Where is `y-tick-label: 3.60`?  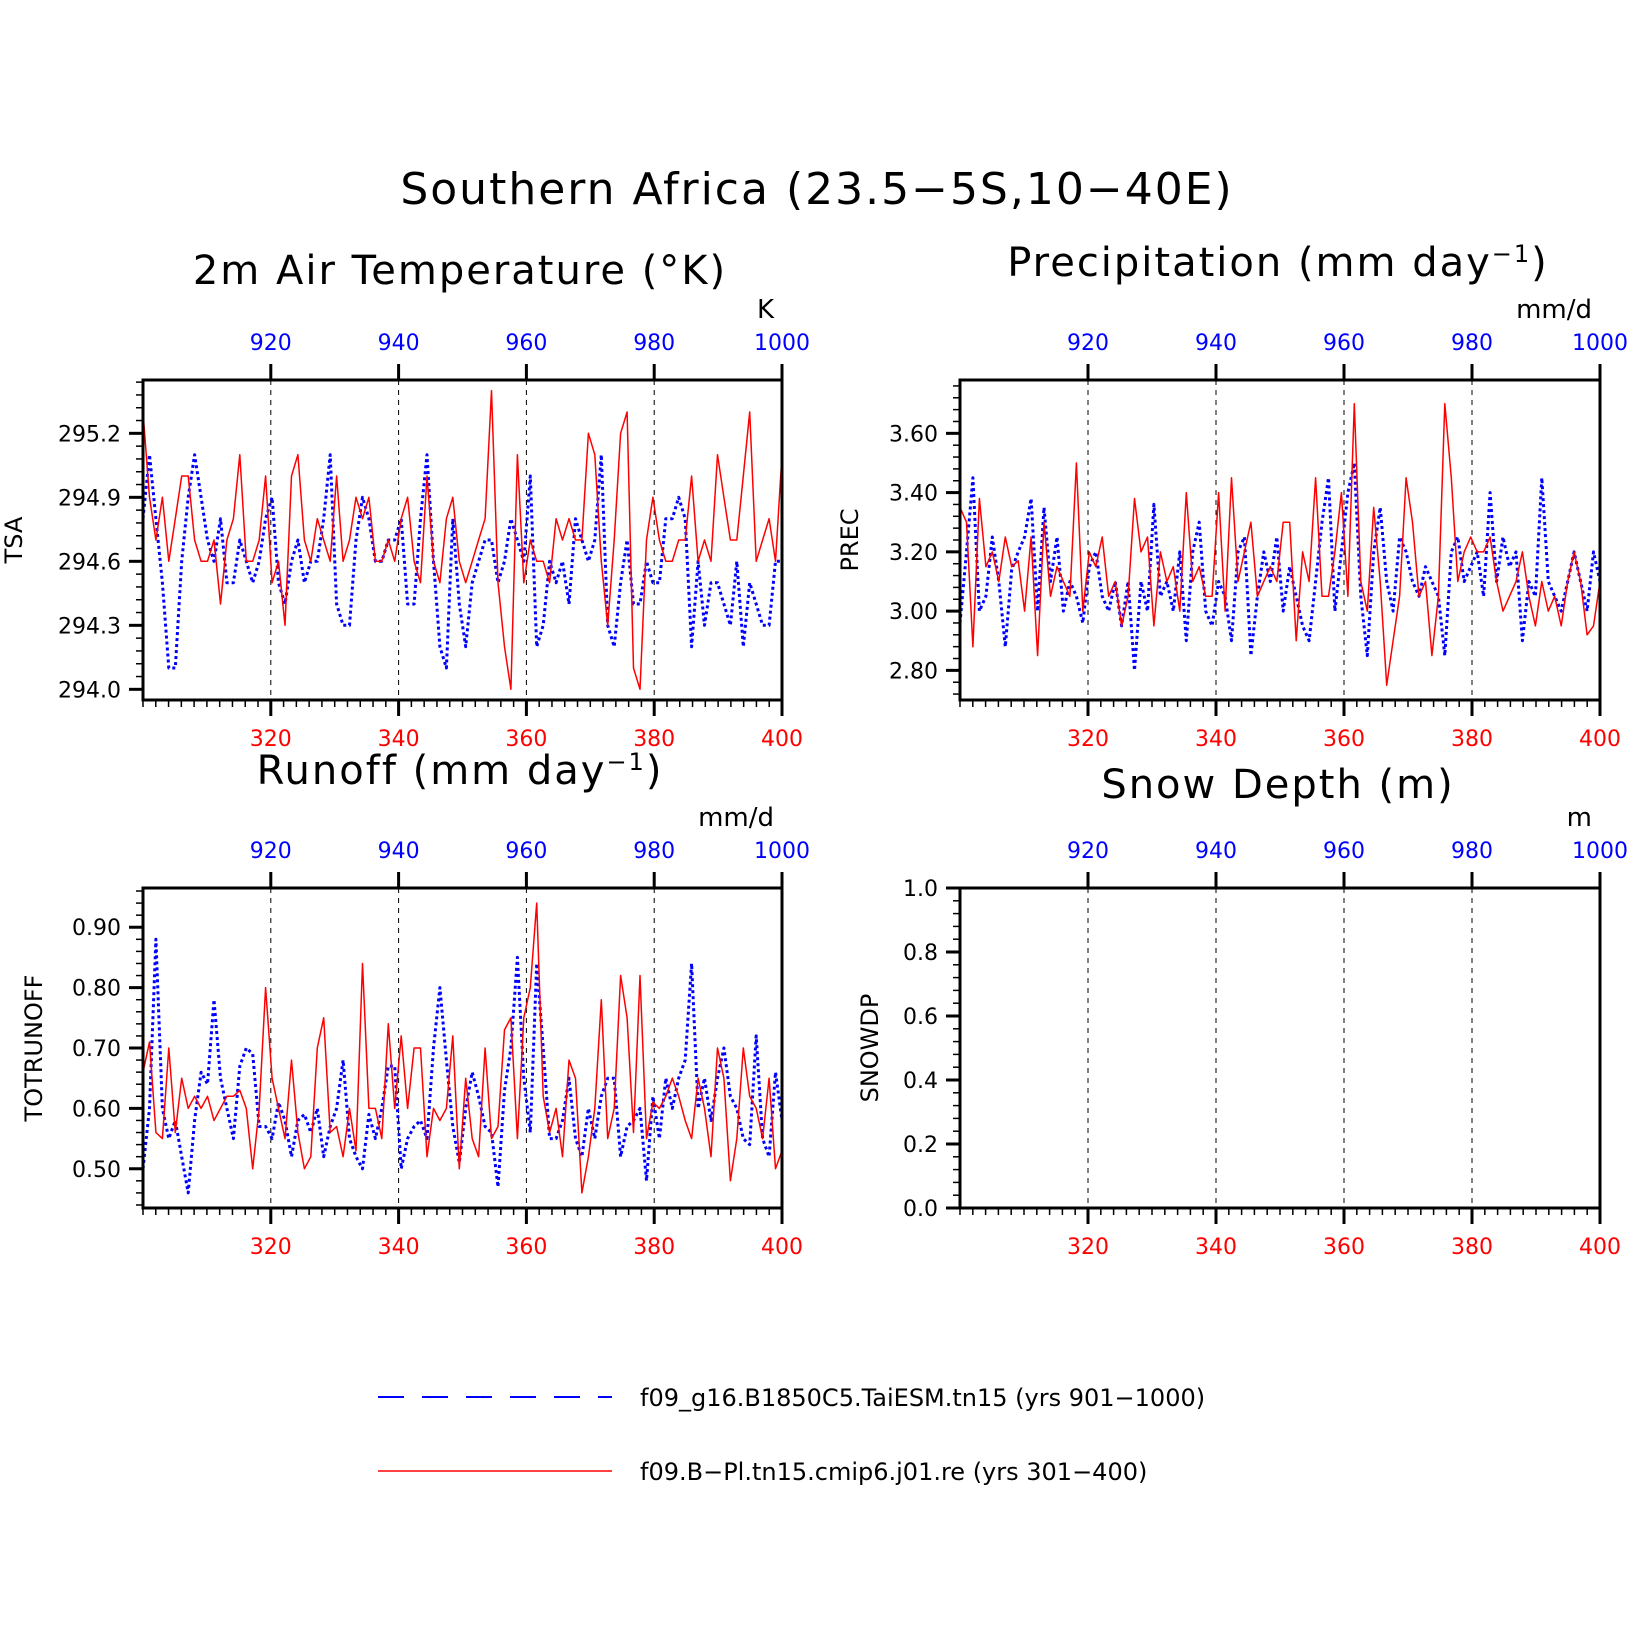 y-tick-label: 3.60 is located at coordinates (913, 434).